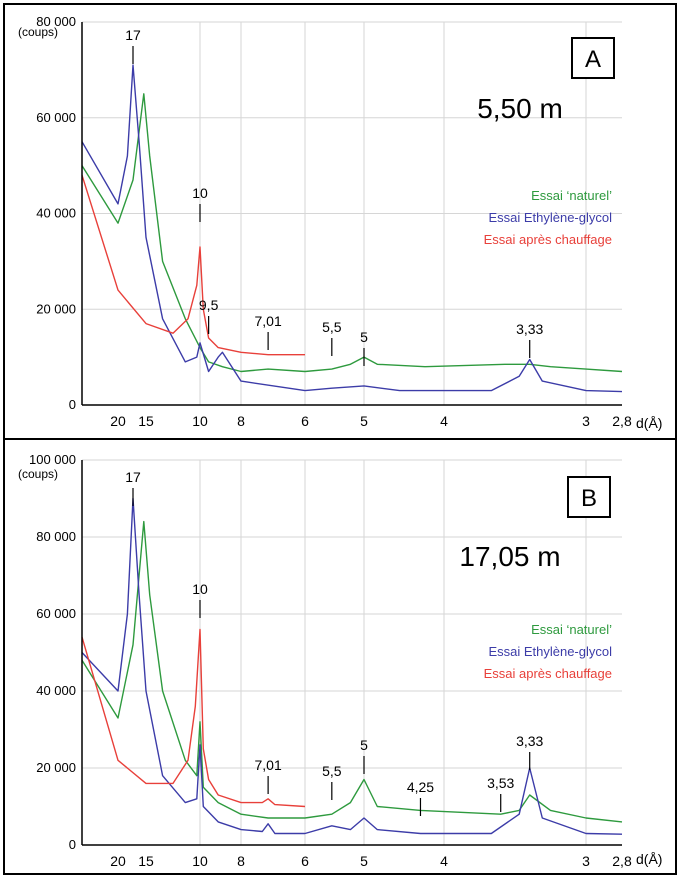 This screenshot has width=680, height=883. Describe the element at coordinates (364, 421) in the screenshot. I see `panel-a-x-tick-label: 5` at that location.